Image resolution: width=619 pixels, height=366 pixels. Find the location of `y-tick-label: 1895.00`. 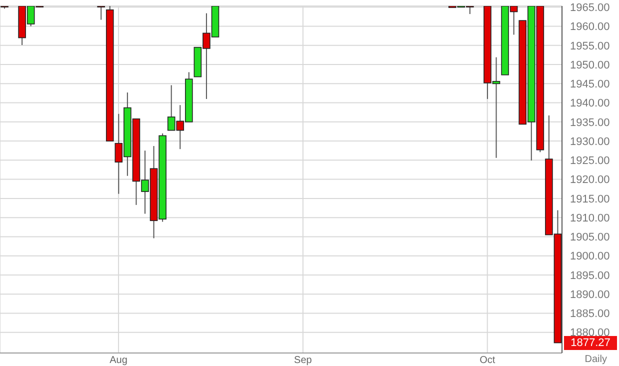

y-tick-label: 1895.00 is located at coordinates (590, 276).